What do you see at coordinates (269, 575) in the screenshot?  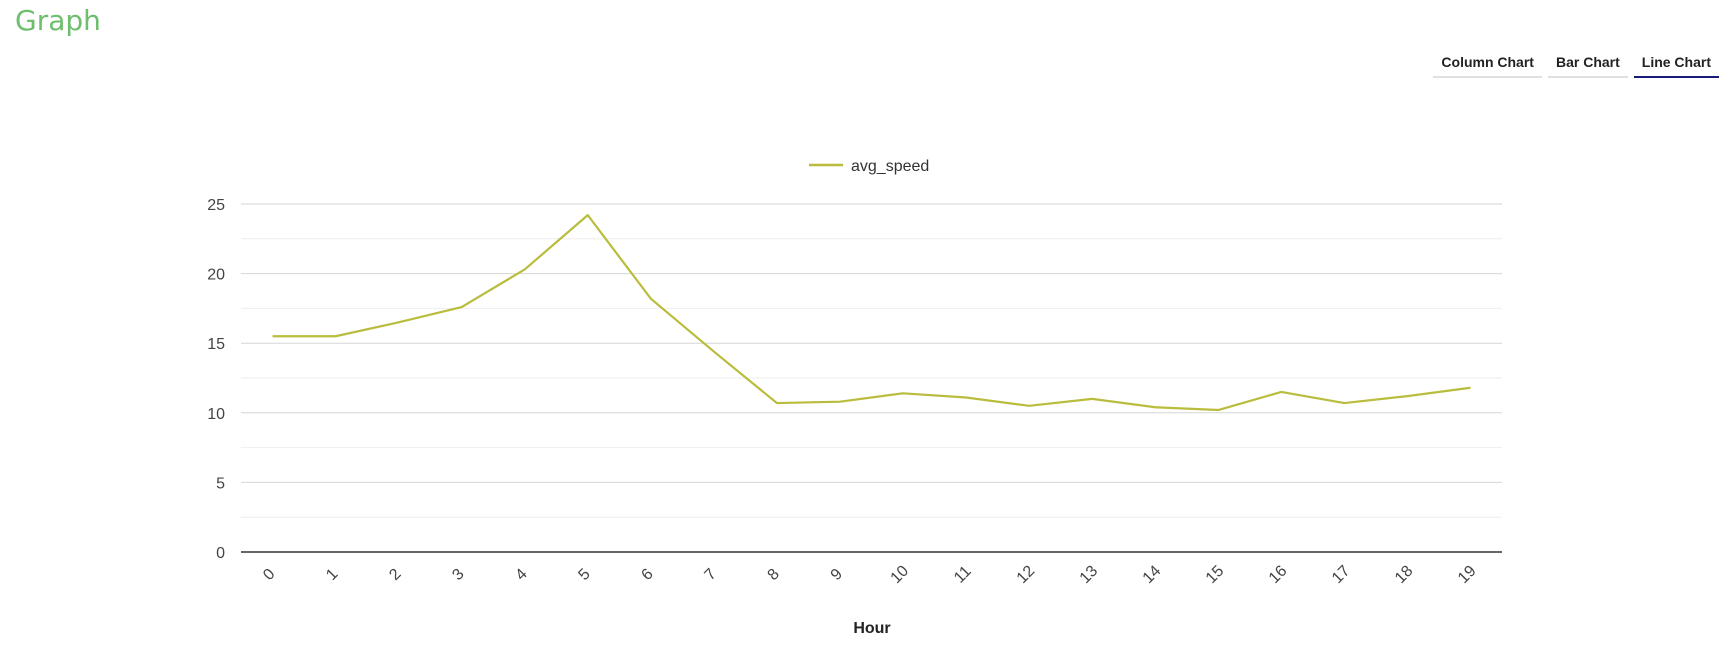 I see `x-tick-label: 0` at bounding box center [269, 575].